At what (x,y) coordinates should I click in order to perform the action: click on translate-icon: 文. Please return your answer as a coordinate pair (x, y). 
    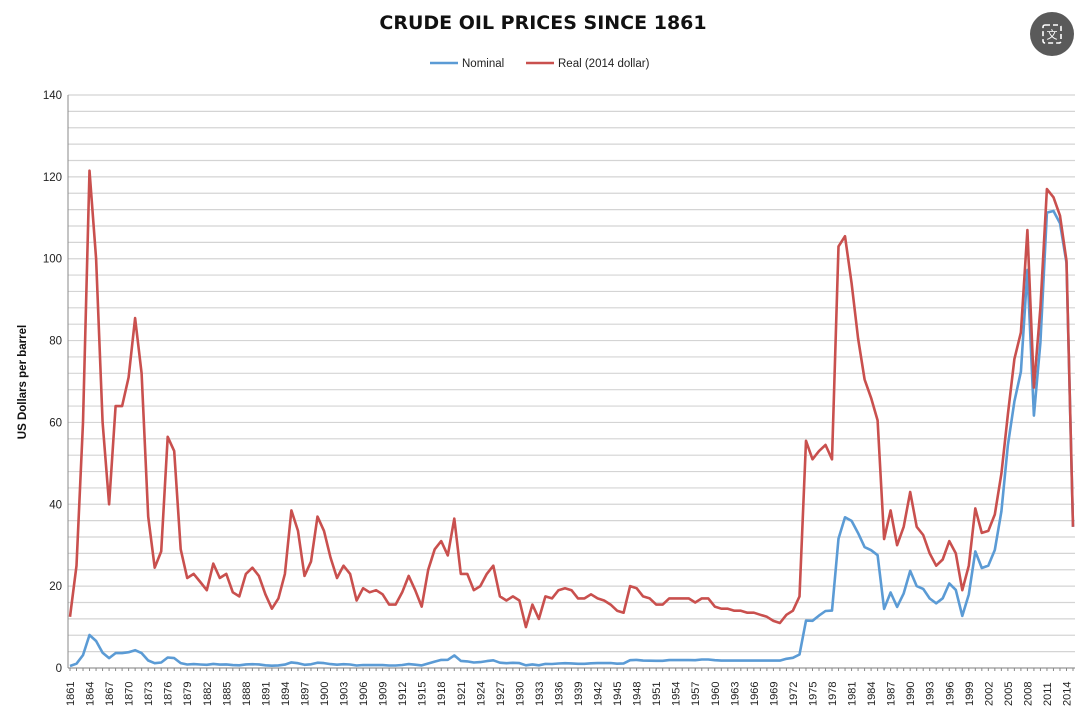
    Looking at the image, I should click on (1052, 34).